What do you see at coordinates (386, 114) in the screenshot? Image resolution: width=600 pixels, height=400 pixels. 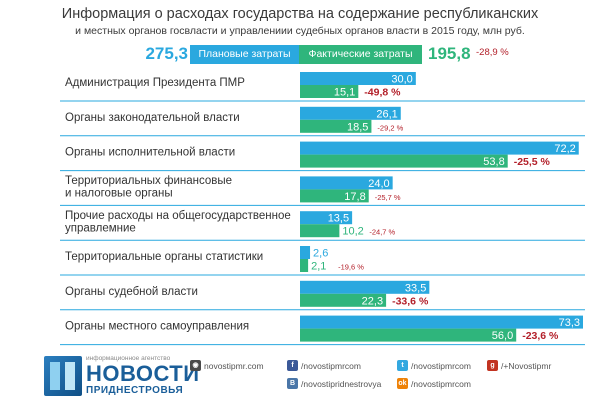 I see `planned-value-label: 26,1` at bounding box center [386, 114].